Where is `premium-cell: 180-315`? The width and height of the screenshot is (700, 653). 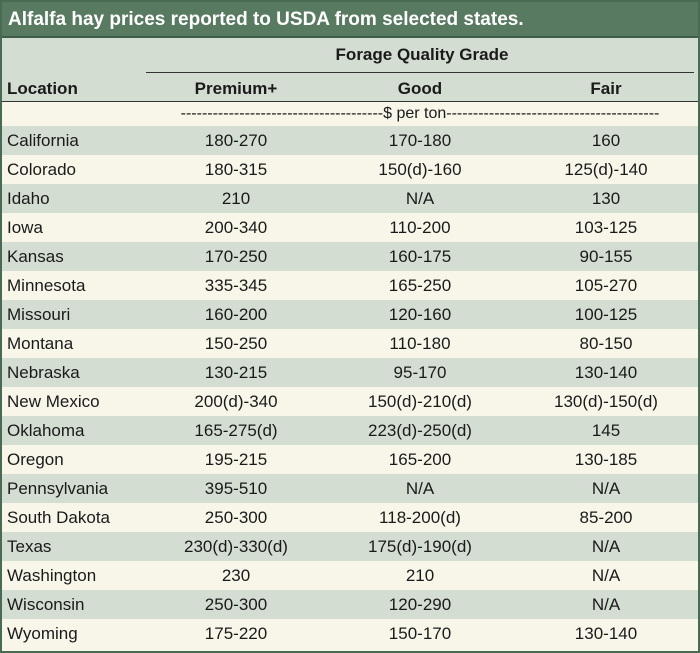
premium-cell: 180-315 is located at coordinates (236, 169).